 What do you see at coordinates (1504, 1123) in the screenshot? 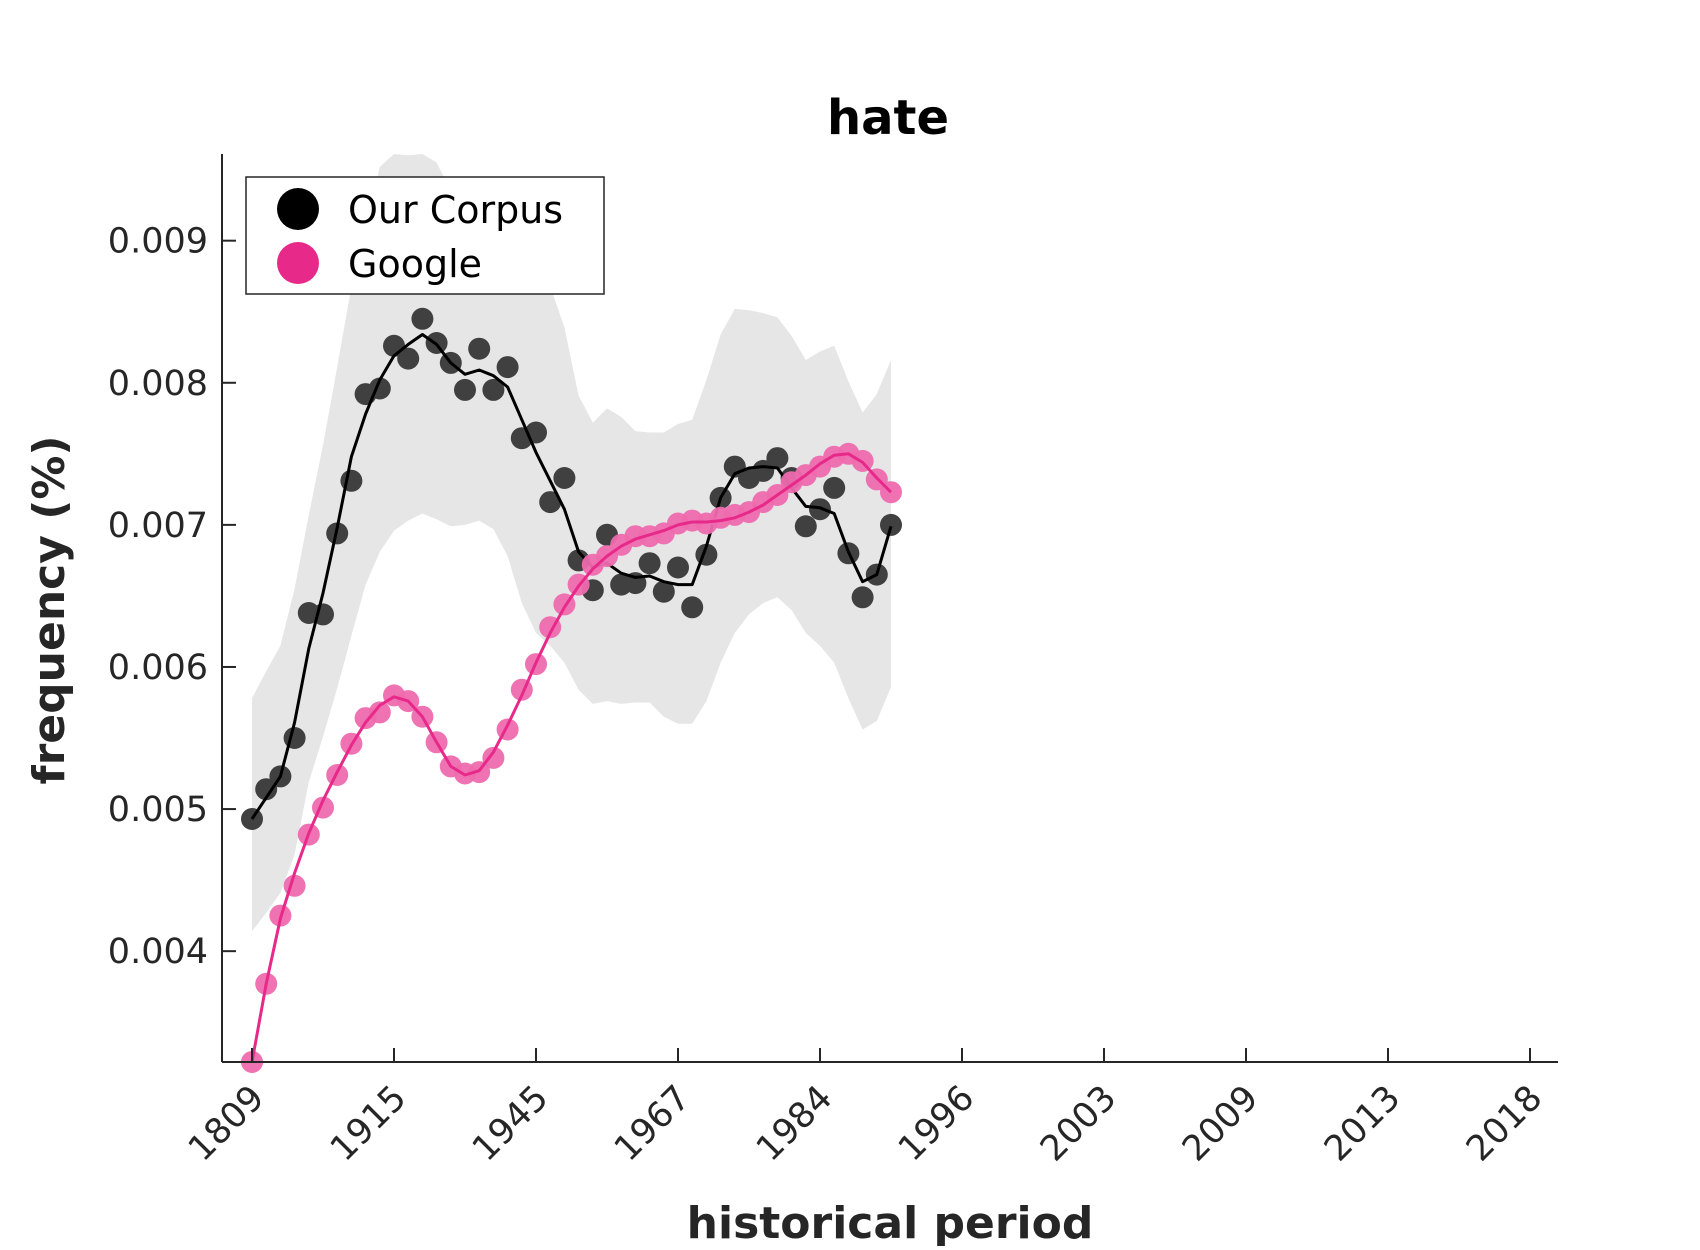
I see `x-tick-label: 2018` at bounding box center [1504, 1123].